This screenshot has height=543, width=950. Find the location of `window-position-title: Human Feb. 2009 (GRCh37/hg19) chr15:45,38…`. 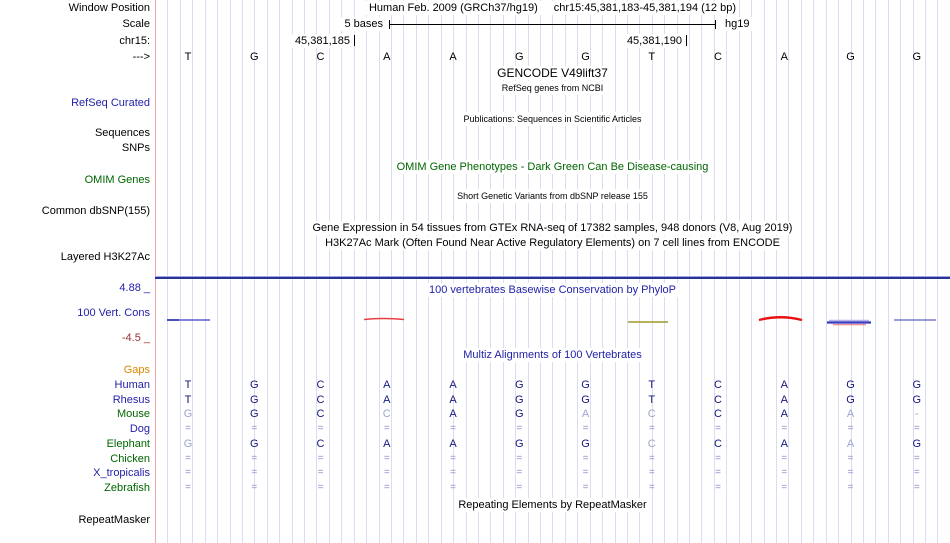

window-position-title: Human Feb. 2009 (GRCh37/hg19) chr15:45,38… is located at coordinates (552, 8).